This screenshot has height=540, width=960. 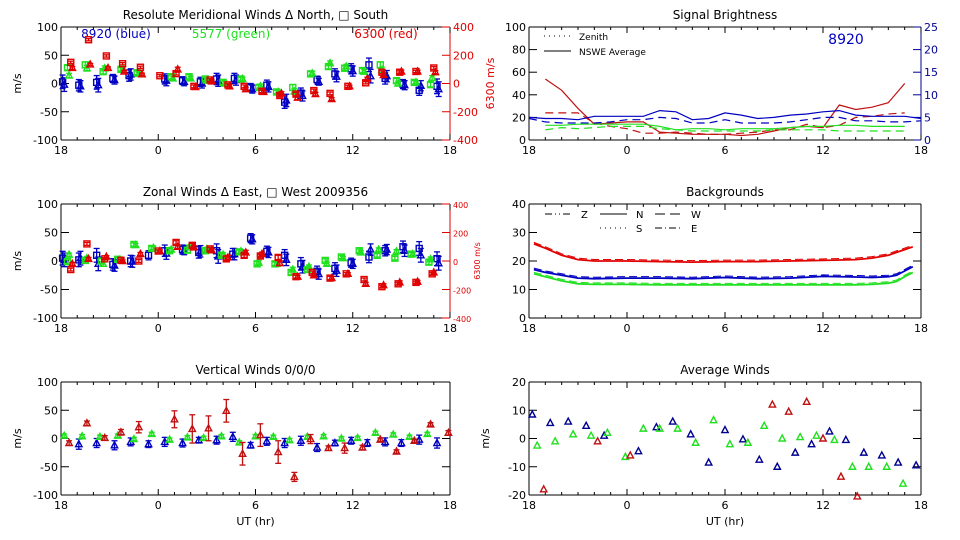 I want to click on x-tick-label: 12, so click(x=353, y=150).